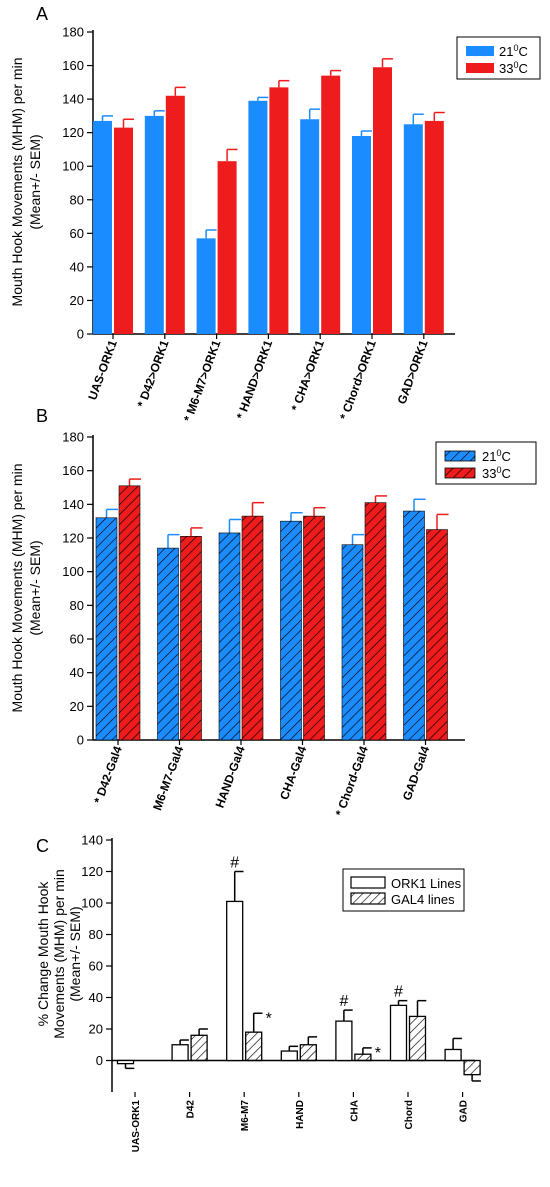 The image size is (550, 1187). Describe the element at coordinates (77, 639) in the screenshot. I see `panel-b-y-tick-label: 60` at that location.